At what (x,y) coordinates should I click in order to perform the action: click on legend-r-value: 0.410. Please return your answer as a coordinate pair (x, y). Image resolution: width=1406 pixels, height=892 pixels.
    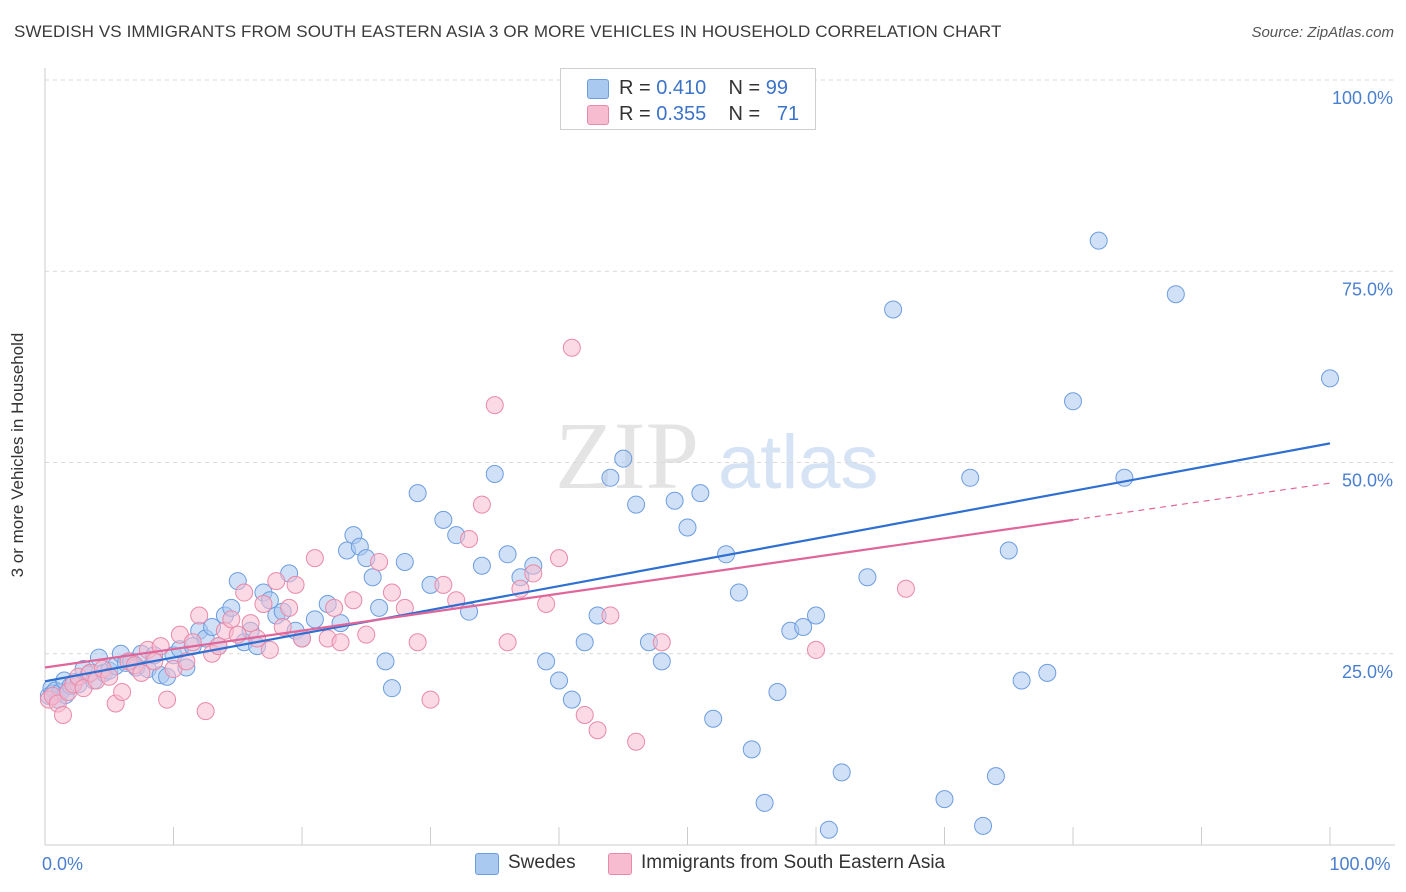
    Looking at the image, I should click on (681, 88).